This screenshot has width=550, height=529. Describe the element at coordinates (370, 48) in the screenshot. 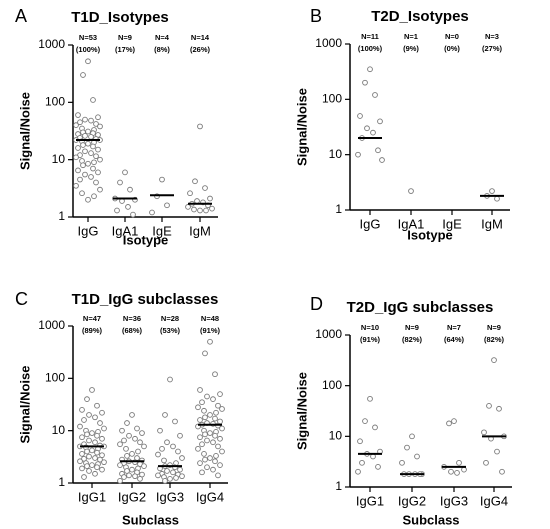

I see `percent-label: (100%)` at that location.